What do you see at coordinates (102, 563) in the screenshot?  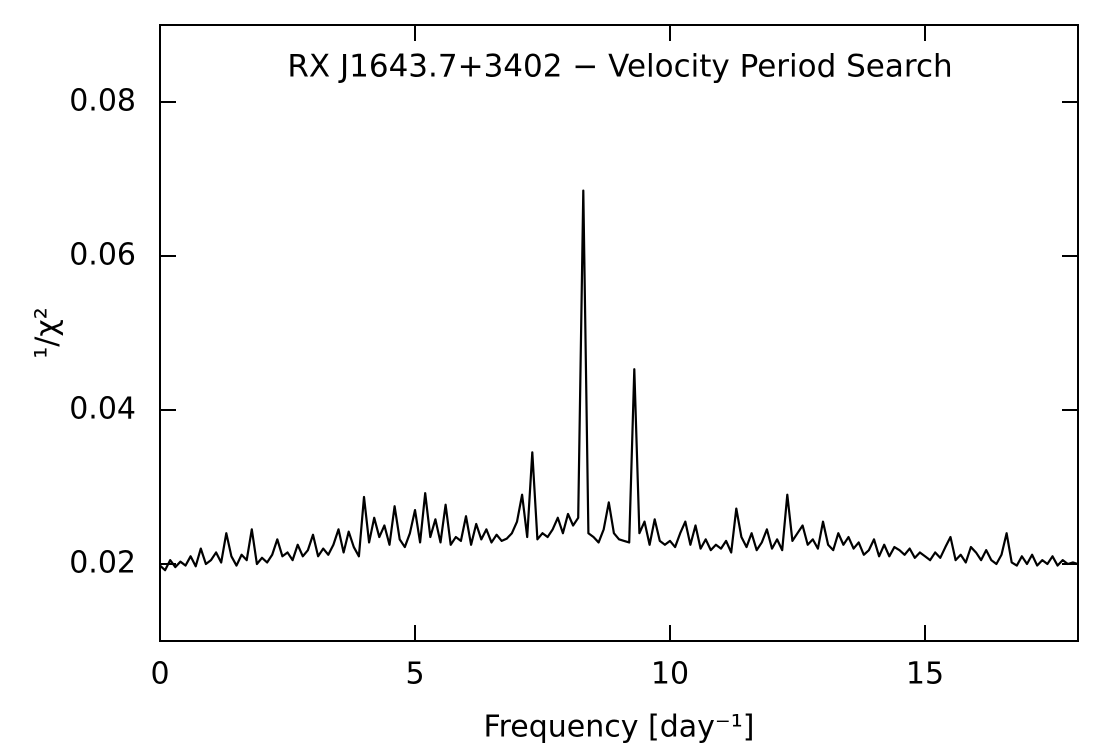 I see `y-tick-label: 0.02` at bounding box center [102, 563].